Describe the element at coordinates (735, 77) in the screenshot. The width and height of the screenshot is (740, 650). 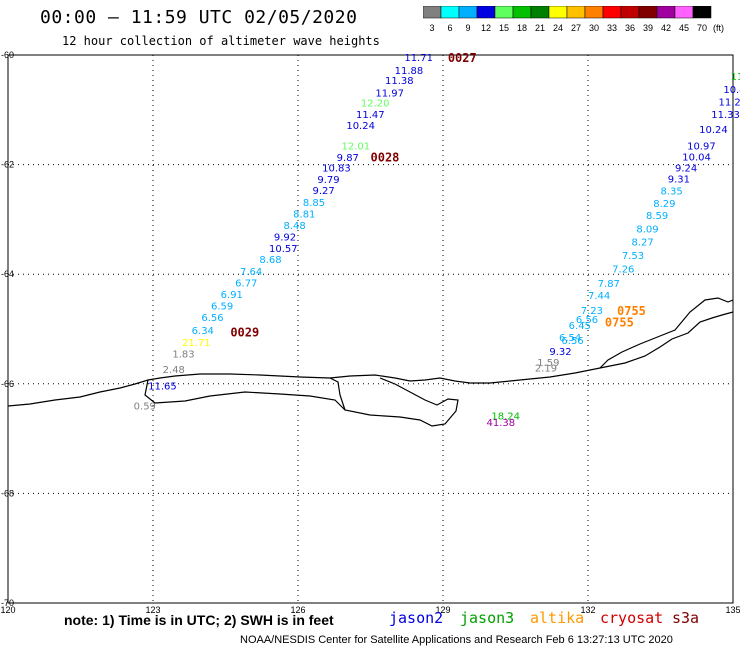
I see `wave-height-label: 11` at that location.